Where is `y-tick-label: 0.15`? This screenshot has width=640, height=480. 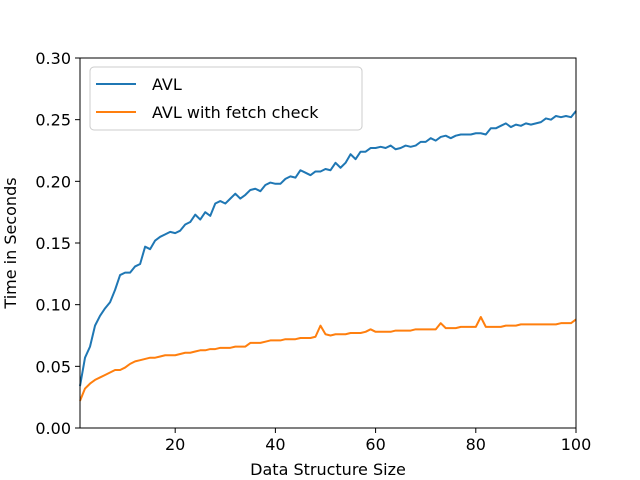 y-tick-label: 0.15 is located at coordinates (53, 243).